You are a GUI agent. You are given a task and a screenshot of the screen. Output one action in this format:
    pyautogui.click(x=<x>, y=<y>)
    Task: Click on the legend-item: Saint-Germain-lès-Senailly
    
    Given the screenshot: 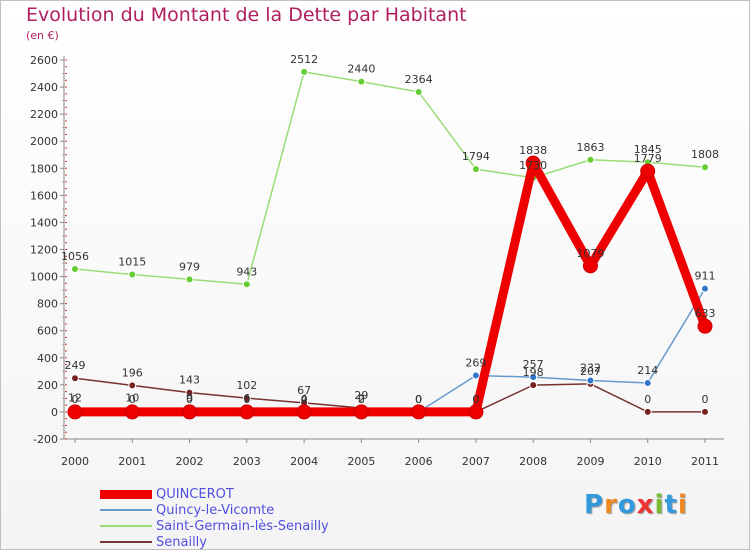 What is the action you would take?
    pyautogui.click(x=214, y=526)
    